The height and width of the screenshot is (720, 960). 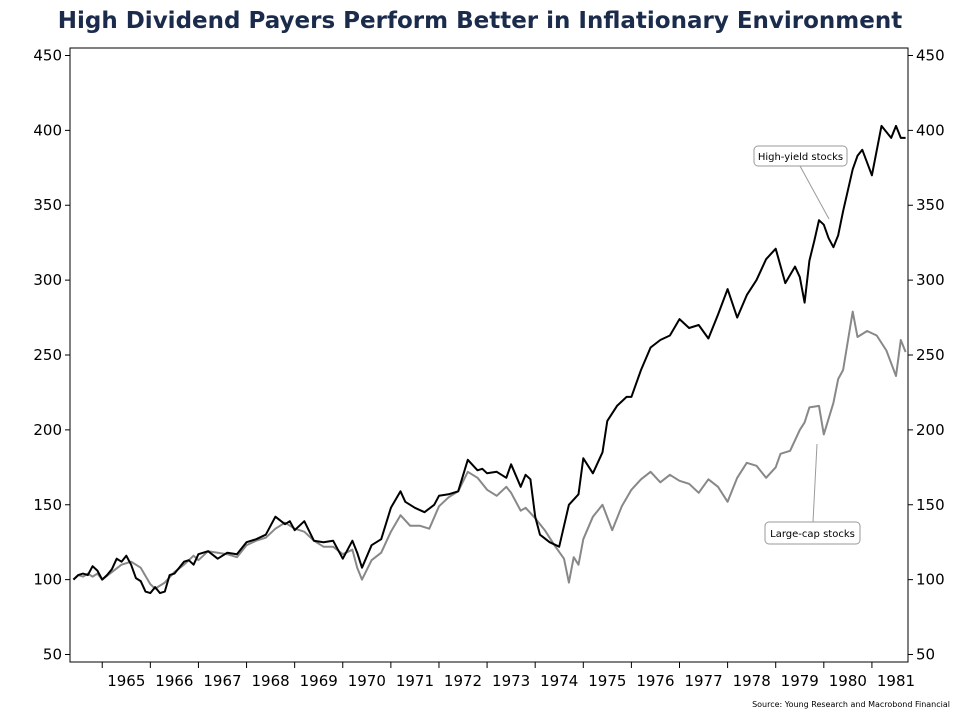 I want to click on y-tick-label-left: 100, so click(x=47, y=580).